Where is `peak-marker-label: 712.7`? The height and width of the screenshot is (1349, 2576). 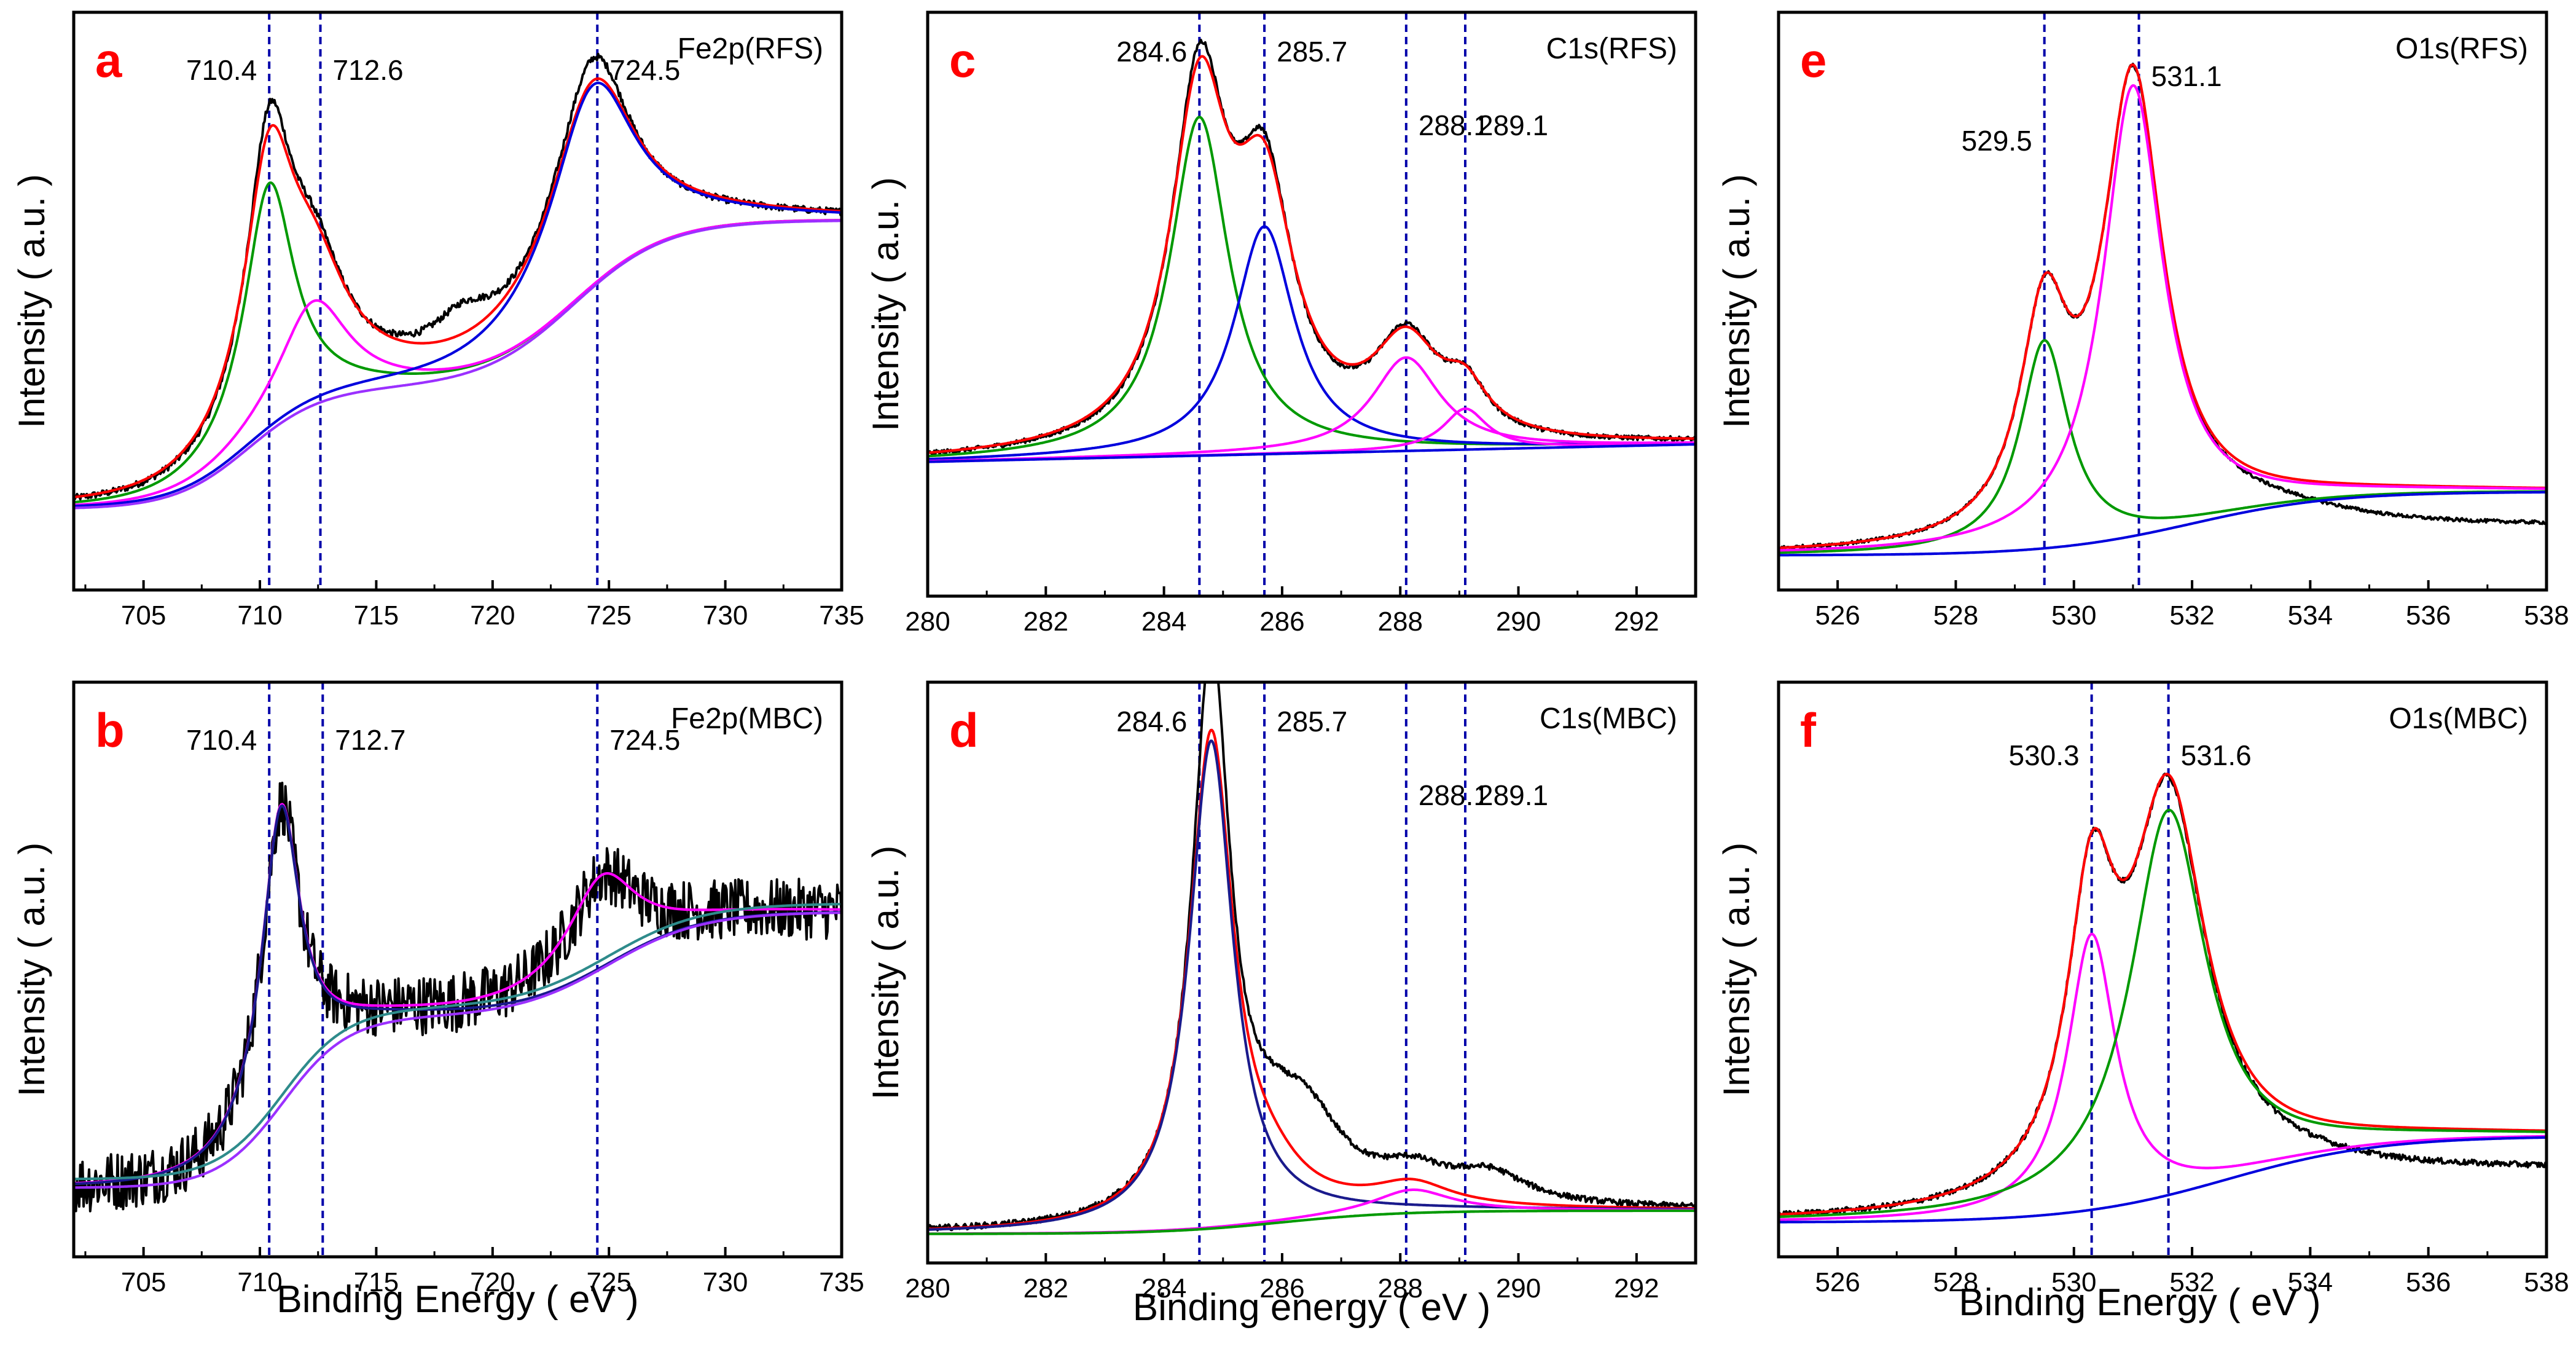
peak-marker-label: 712.7 is located at coordinates (370, 740).